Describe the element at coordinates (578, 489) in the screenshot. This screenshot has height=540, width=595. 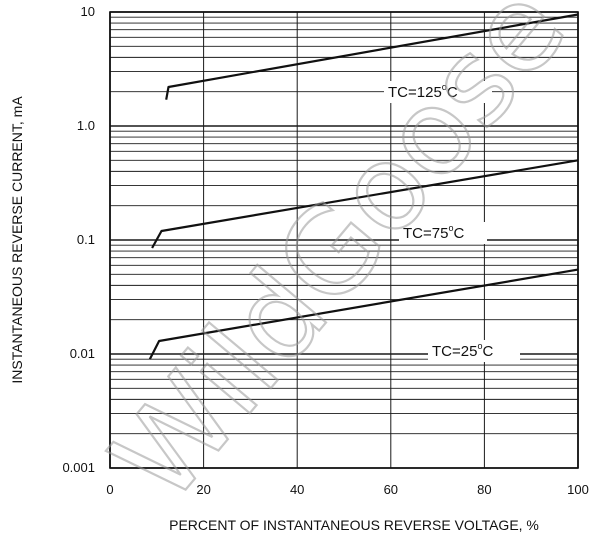
I see `x-tick-label: 100` at that location.